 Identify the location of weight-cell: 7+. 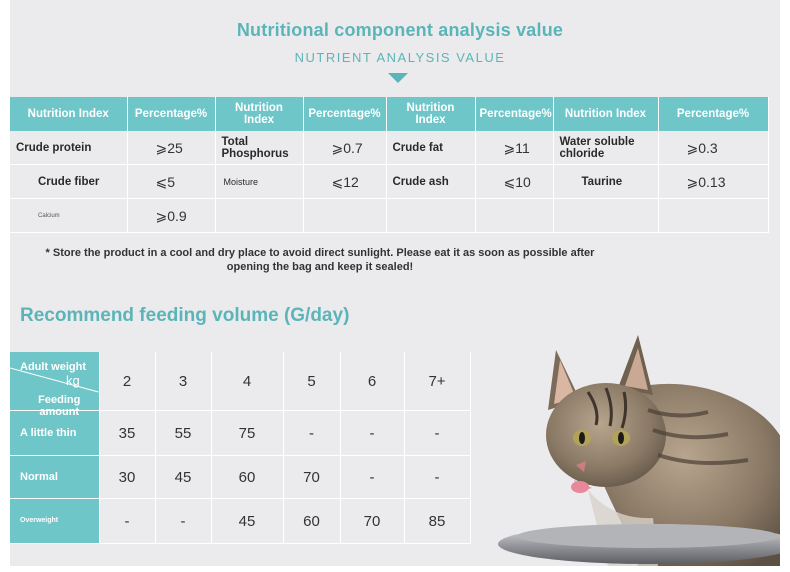
(437, 381).